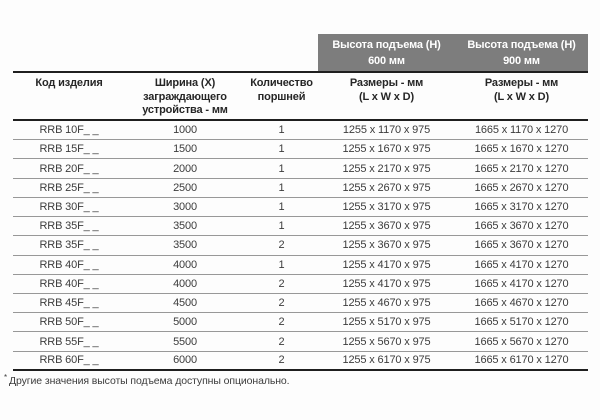 The image size is (600, 420). Describe the element at coordinates (521, 206) in the screenshot. I see `cell-dimensions-900: 1665 x 3170 x 1270` at that location.